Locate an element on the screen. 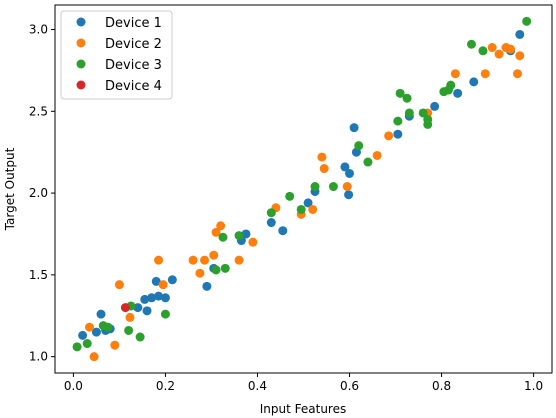  x-tick-label-1: 0.0 is located at coordinates (73, 386).